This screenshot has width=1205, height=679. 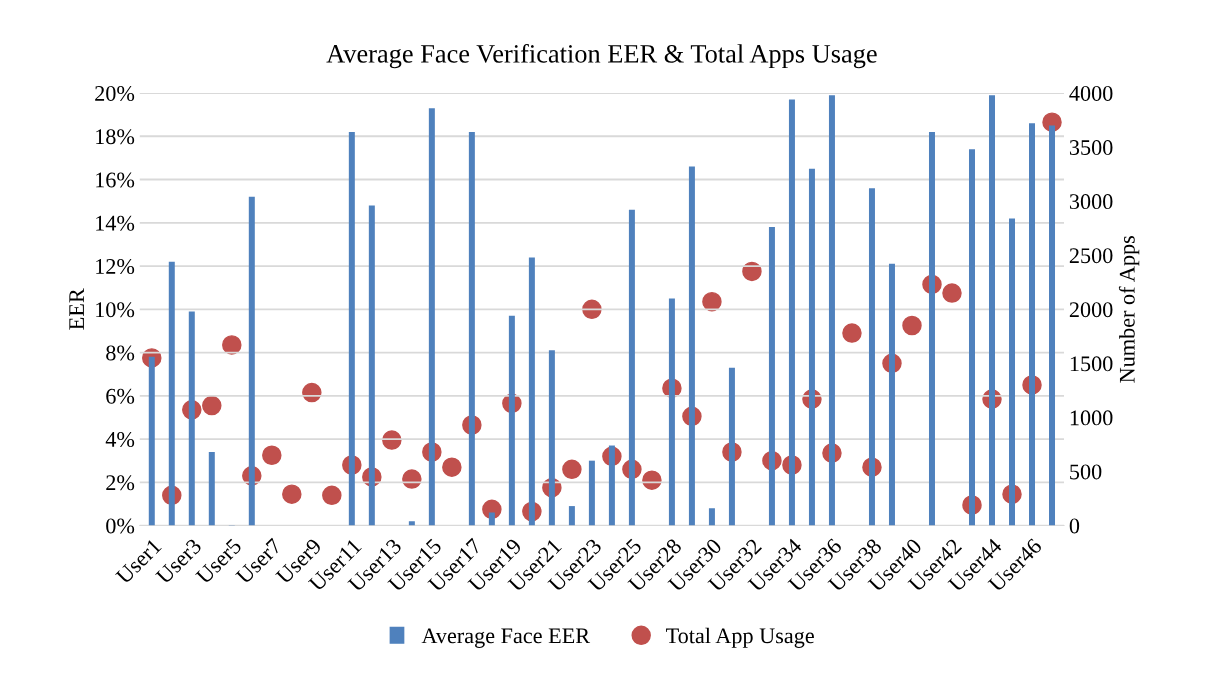 I want to click on y2-tick-label: 4000, so click(x=1091, y=93).